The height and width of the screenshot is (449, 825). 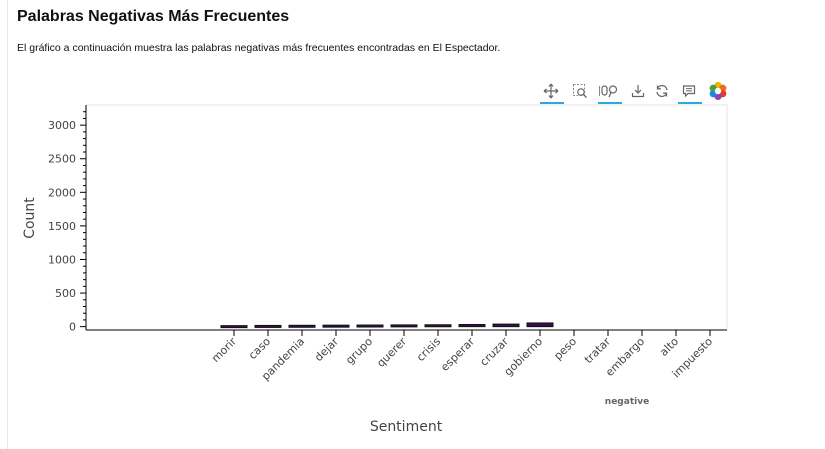 I want to click on bar-morir, so click(x=234, y=327).